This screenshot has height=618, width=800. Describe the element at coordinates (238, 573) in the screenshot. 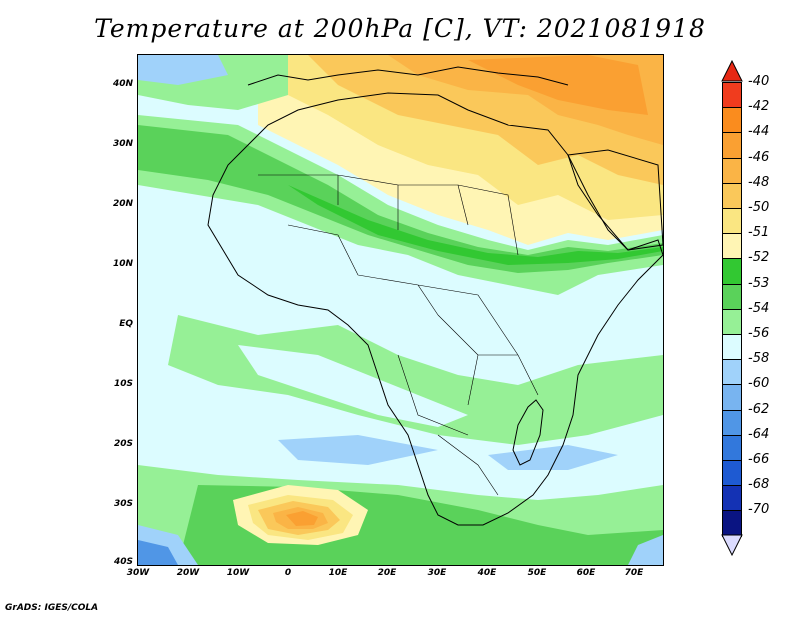

I see `lon-label: 10W` at that location.